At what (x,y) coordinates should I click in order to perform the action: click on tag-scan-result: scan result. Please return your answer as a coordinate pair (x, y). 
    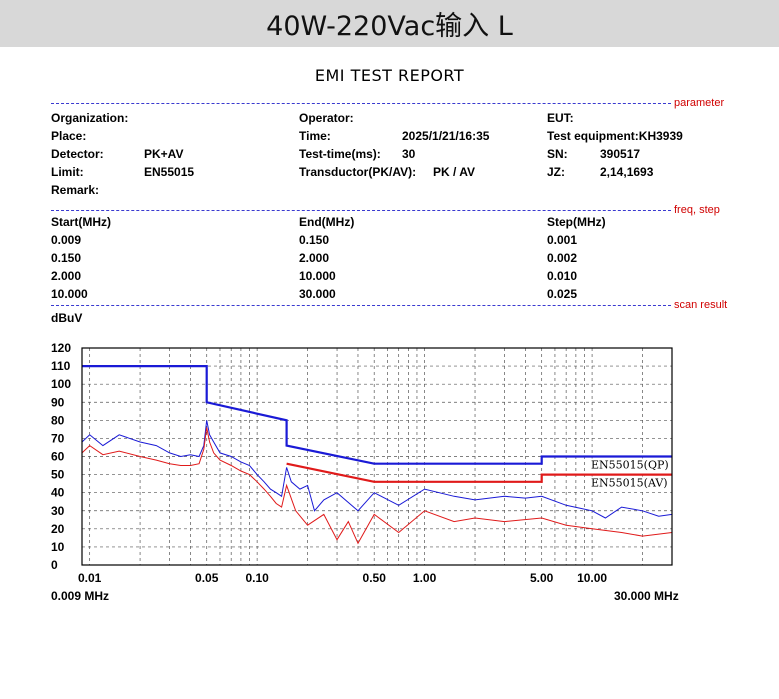
    Looking at the image, I should click on (701, 305).